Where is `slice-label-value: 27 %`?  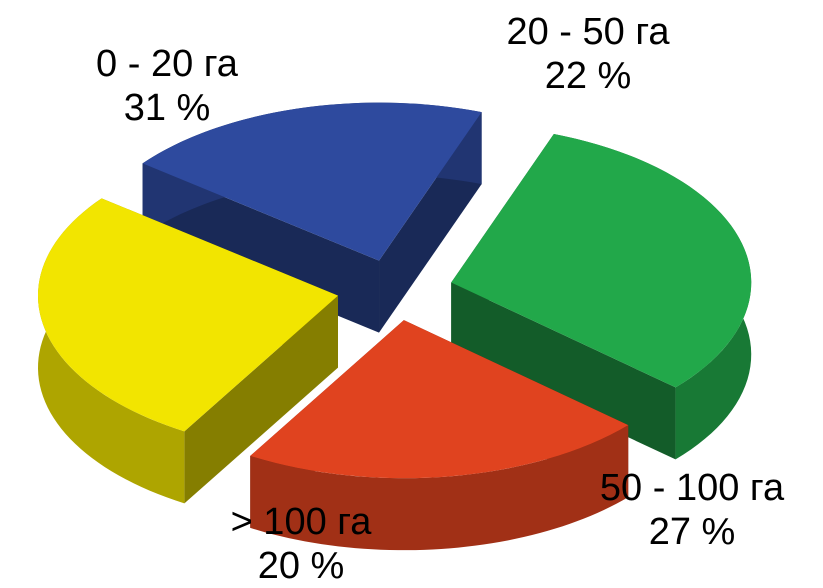
slice-label-value: 27 % is located at coordinates (692, 532).